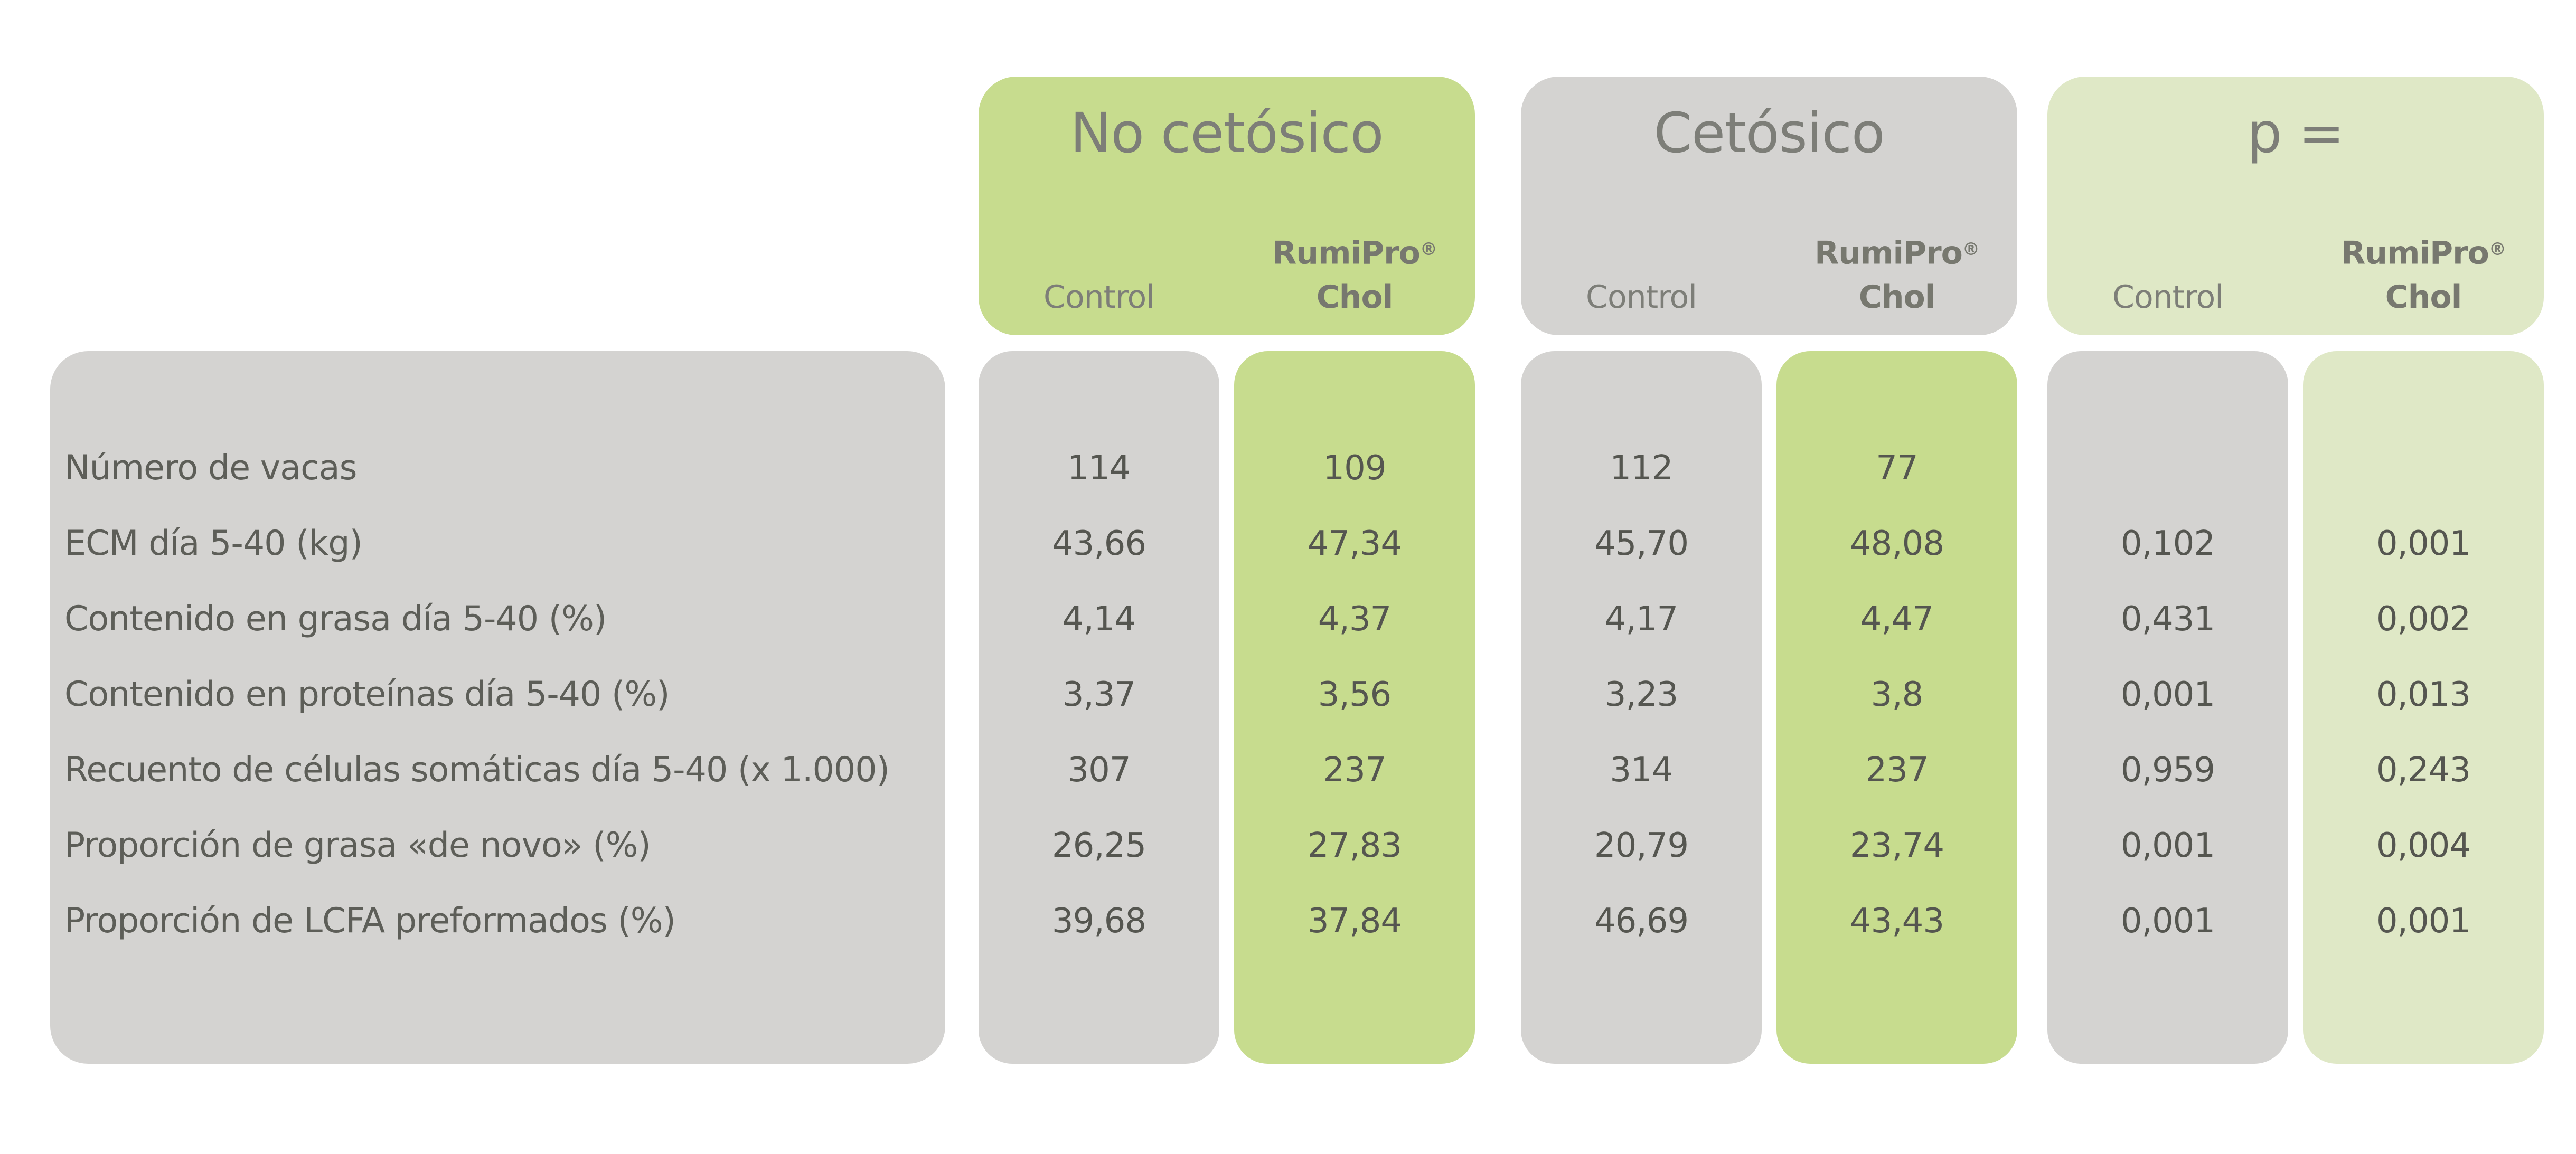 Image resolution: width=2576 pixels, height=1154 pixels. Describe the element at coordinates (1897, 619) in the screenshot. I see `table-cell: 4,47` at that location.